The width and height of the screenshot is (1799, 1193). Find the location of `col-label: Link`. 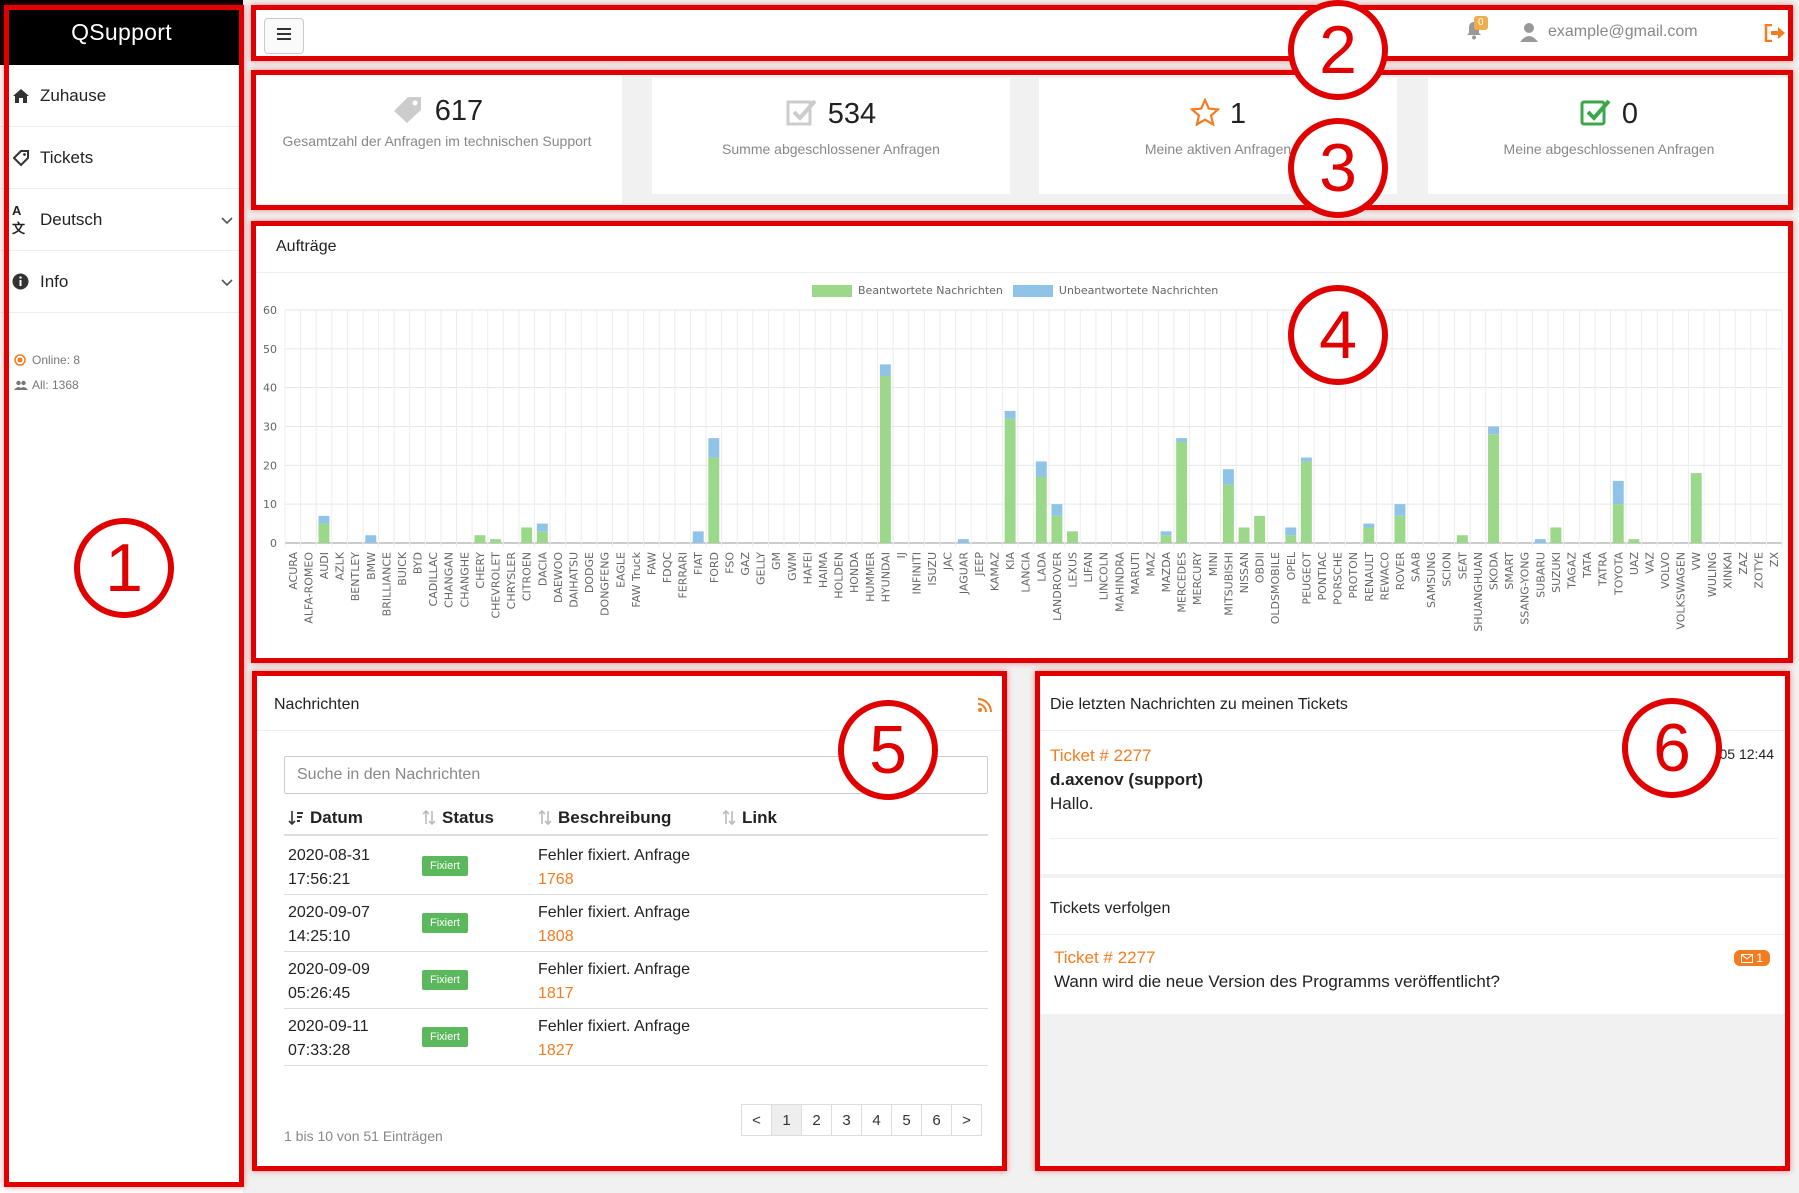

col-label: Link is located at coordinates (759, 817).